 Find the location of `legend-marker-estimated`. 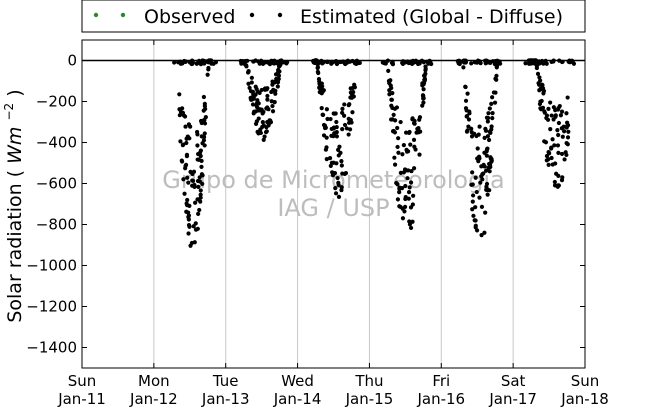

legend-marker-estimated is located at coordinates (252, 15).